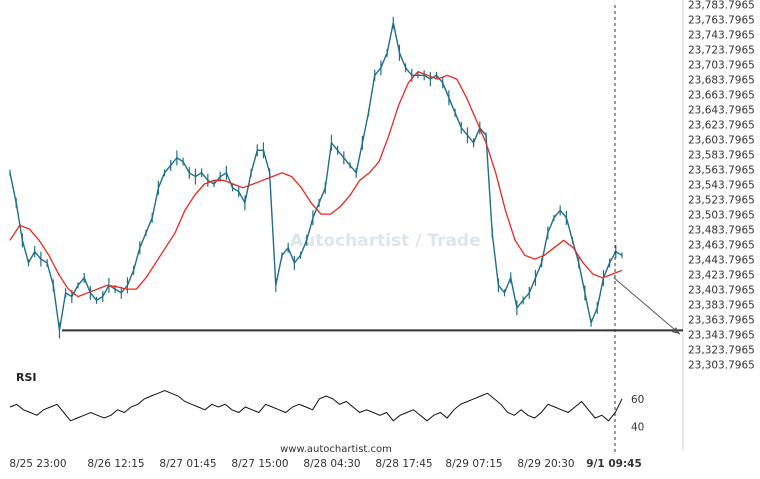 The height and width of the screenshot is (479, 760). Describe the element at coordinates (721, 156) in the screenshot. I see `price-tick-label: 23,583.7965` at that location.